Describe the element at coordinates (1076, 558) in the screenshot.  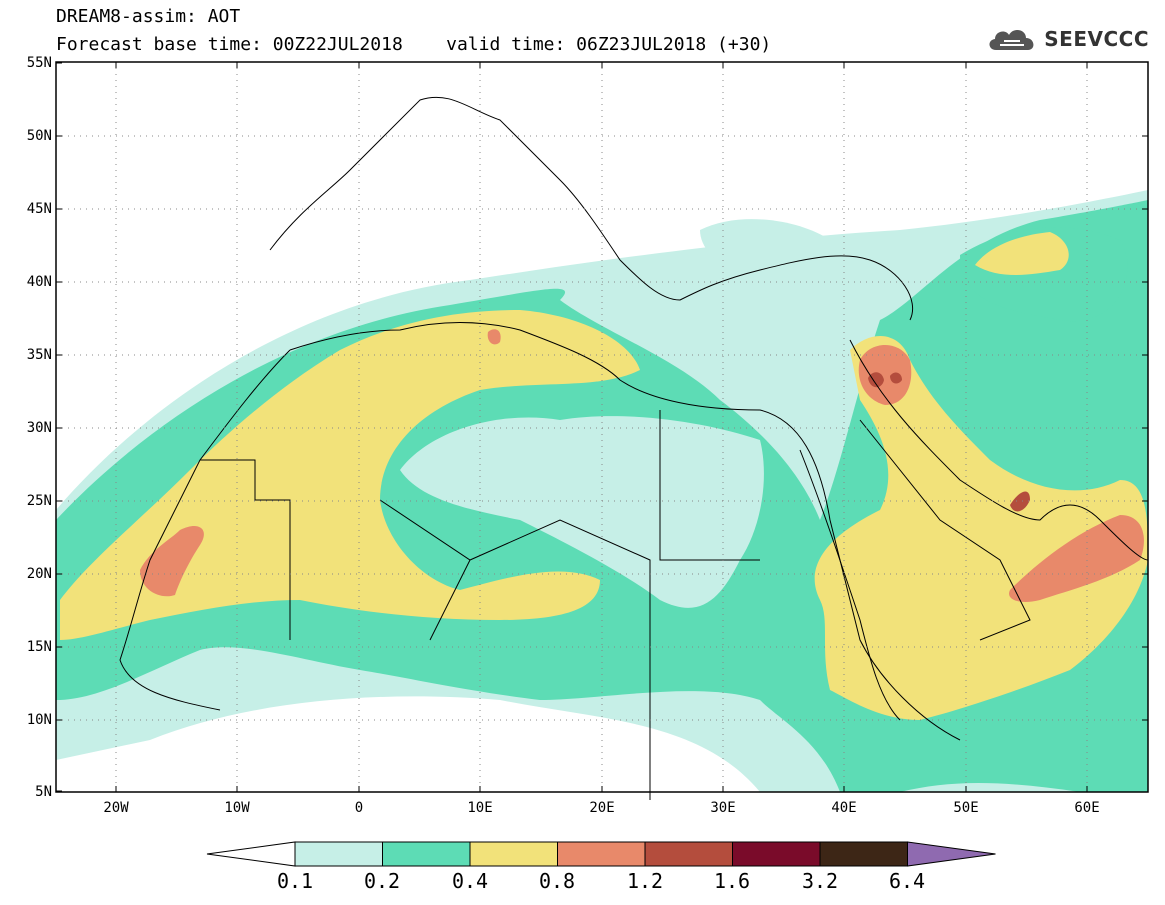
I see `aot-band-0.8-oman` at that location.